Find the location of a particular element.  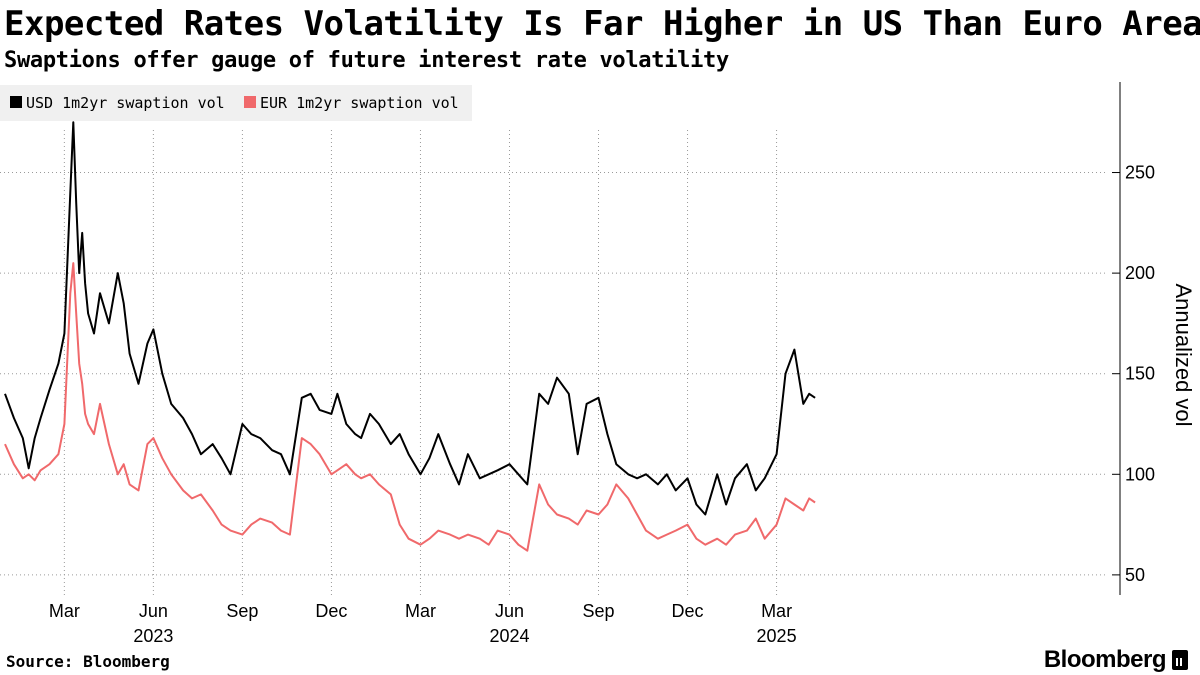

x-year-label: 2024 is located at coordinates (509, 636).